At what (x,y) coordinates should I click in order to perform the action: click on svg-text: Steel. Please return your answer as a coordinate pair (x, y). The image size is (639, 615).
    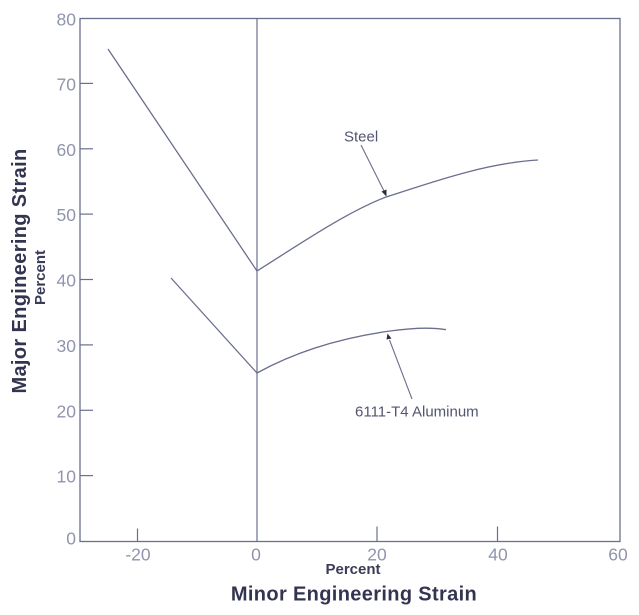
    Looking at the image, I should click on (361, 137).